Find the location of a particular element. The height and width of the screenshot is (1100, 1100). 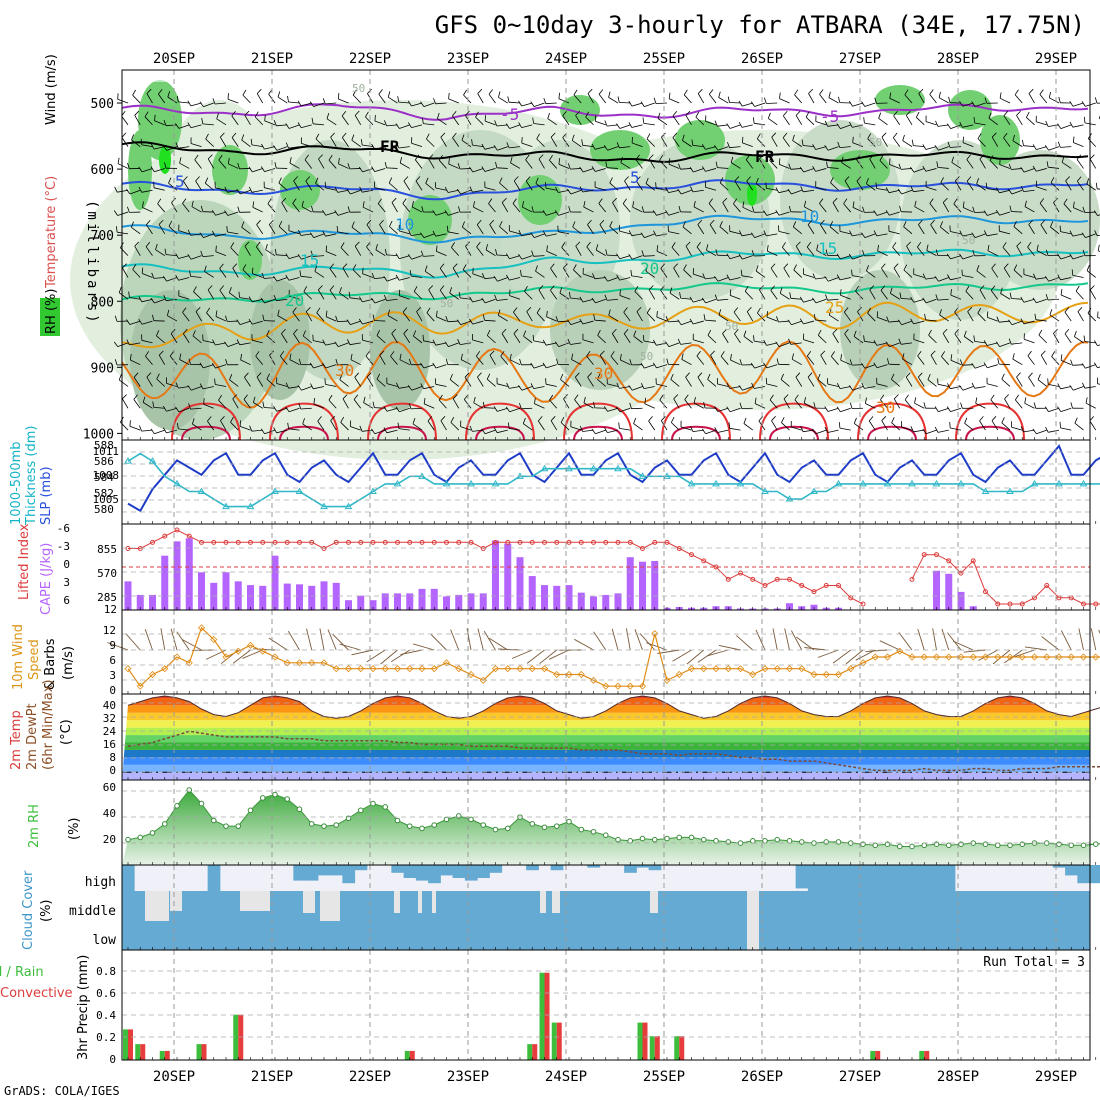

slp-tick: 1011 is located at coordinates (106, 451).